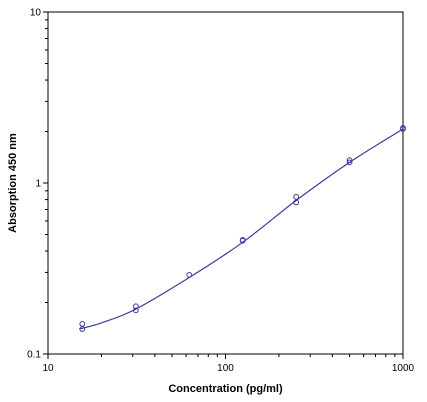 The height and width of the screenshot is (402, 427). Describe the element at coordinates (403, 368) in the screenshot. I see `x-tick-label: 1000` at that location.